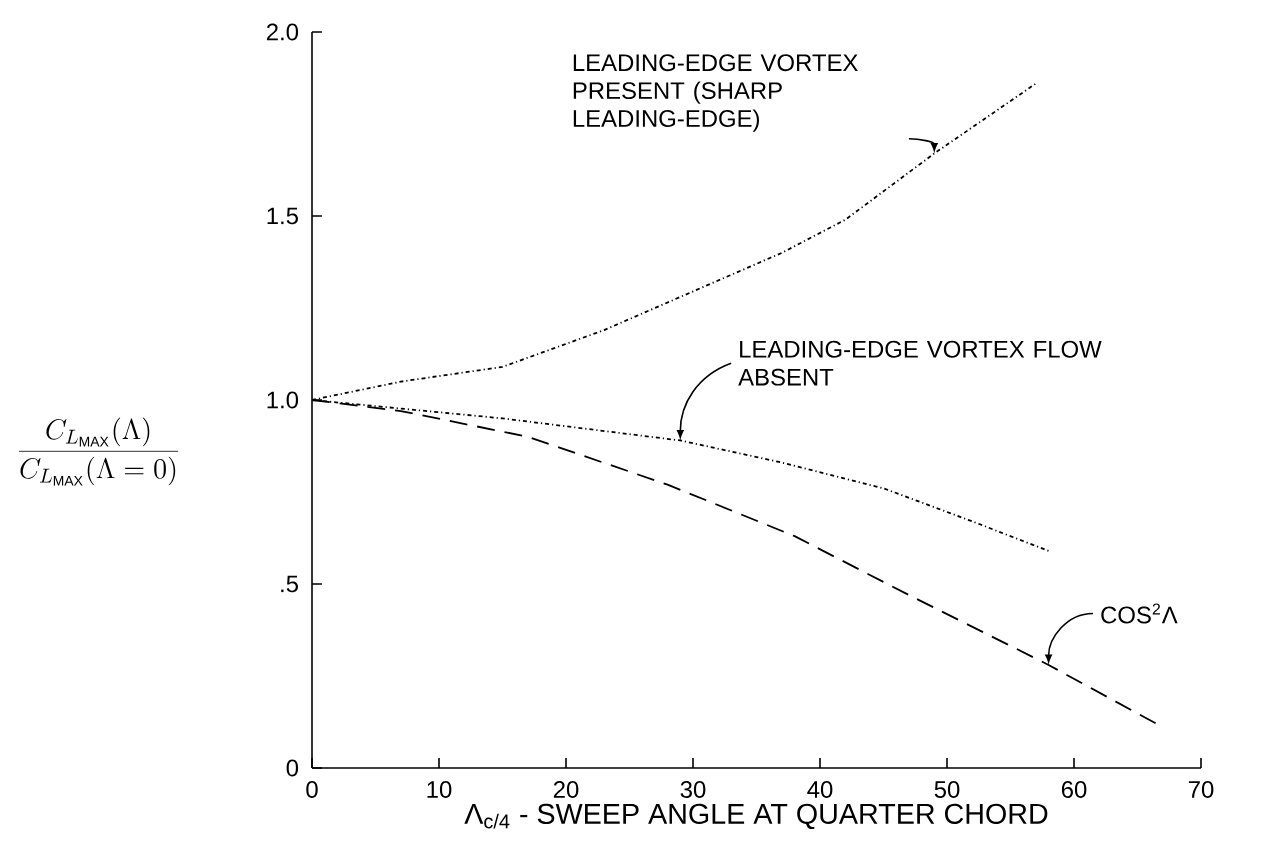 This screenshot has width=1273, height=866. Describe the element at coordinates (715, 93) in the screenshot. I see `text: LEADING-EDGE VORTEX PRESENT (SHARP LEADING-EDGE)` at that location.